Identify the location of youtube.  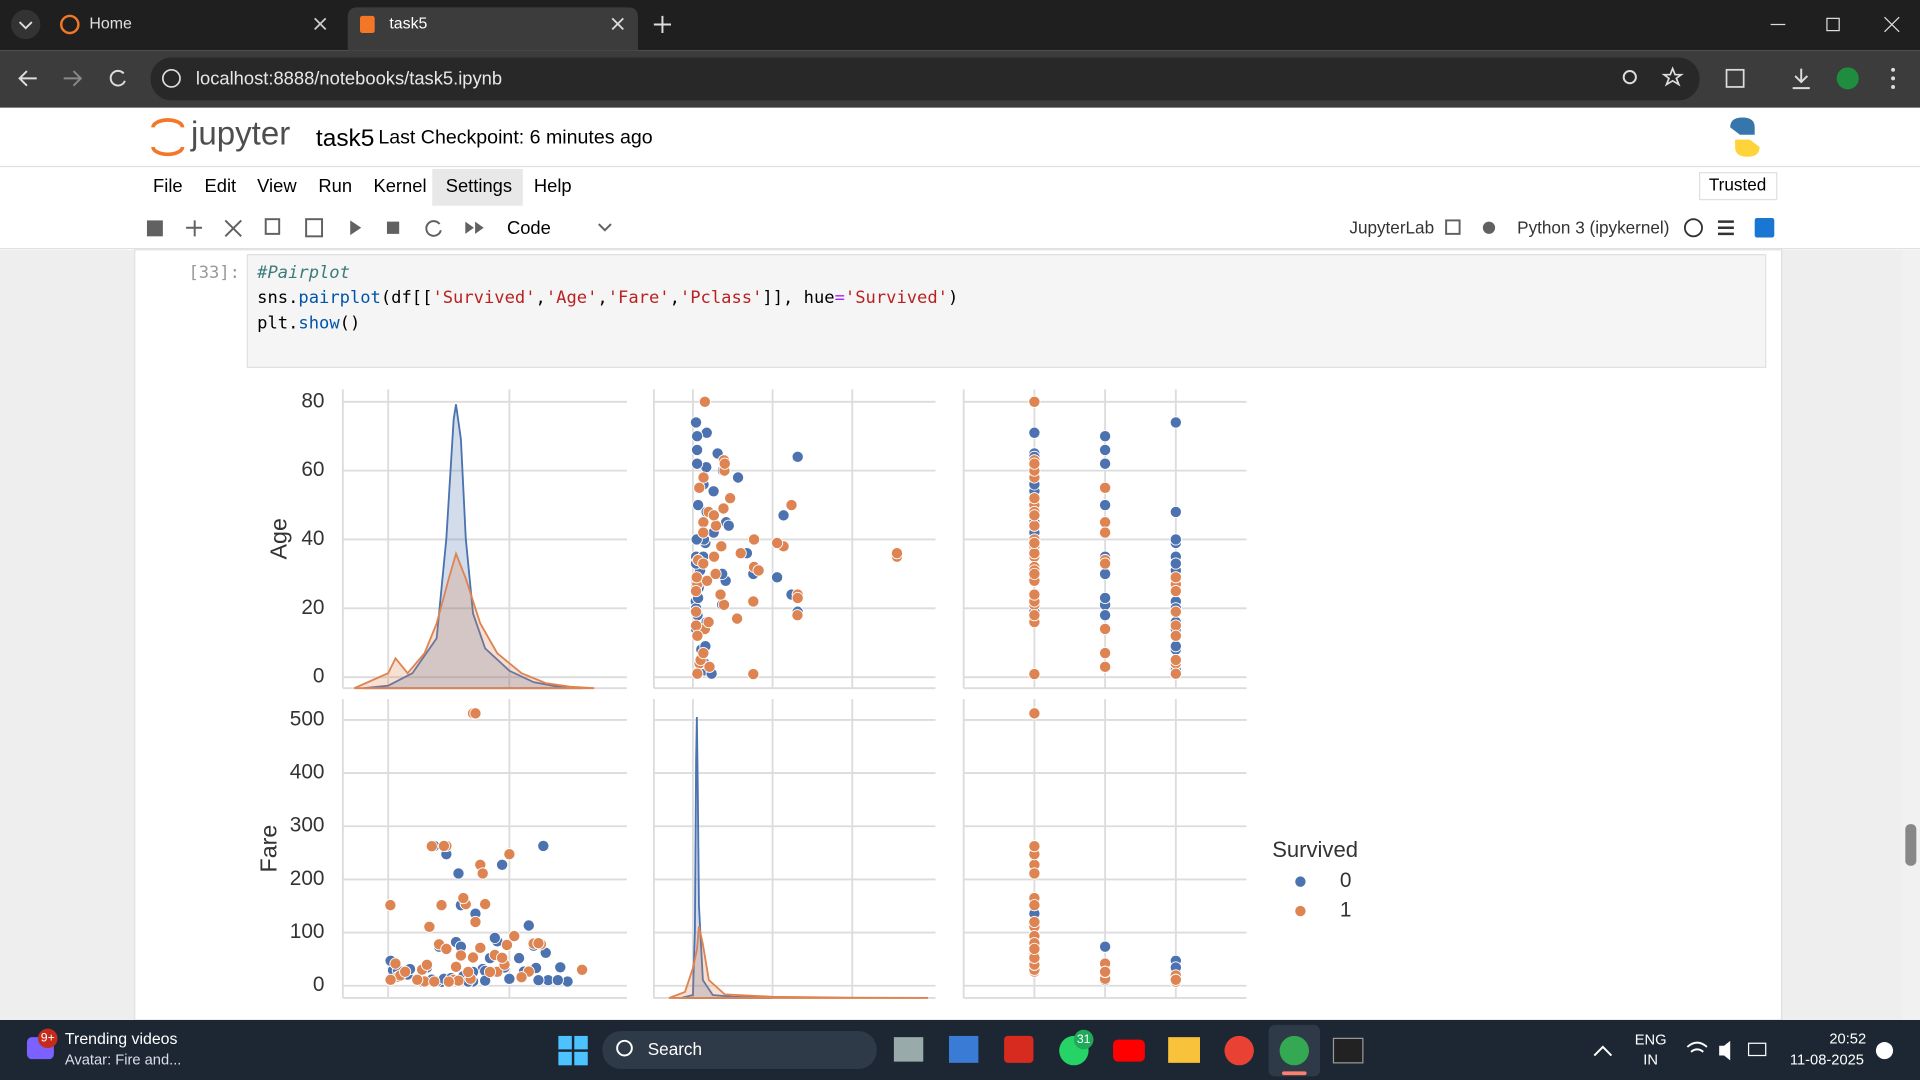
(1129, 1050).